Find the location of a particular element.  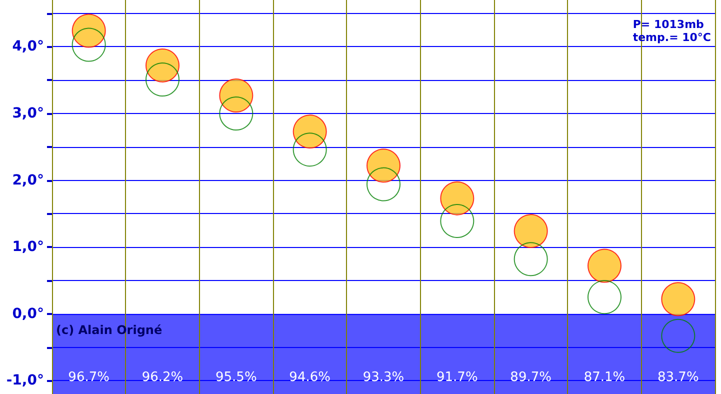

x-tick-label: 93.3% is located at coordinates (383, 377).